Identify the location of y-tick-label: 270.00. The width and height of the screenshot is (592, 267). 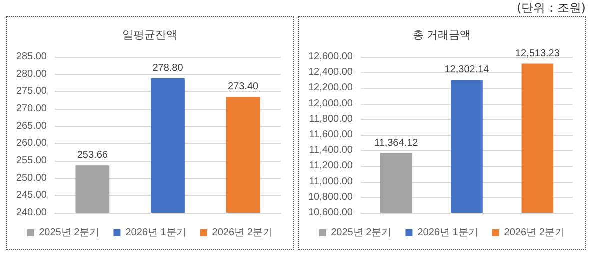
(32, 109).